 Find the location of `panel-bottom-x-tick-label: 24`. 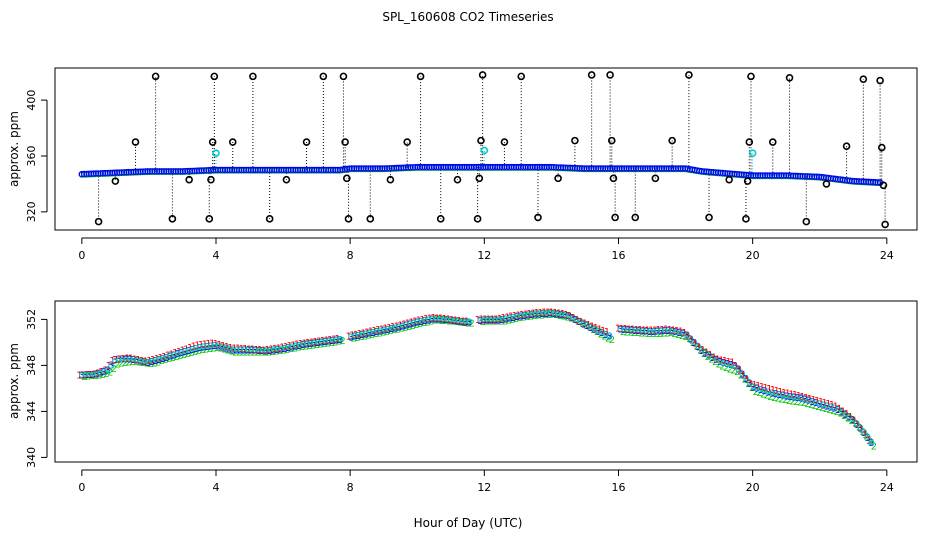

panel-bottom-x-tick-label: 24 is located at coordinates (887, 487).